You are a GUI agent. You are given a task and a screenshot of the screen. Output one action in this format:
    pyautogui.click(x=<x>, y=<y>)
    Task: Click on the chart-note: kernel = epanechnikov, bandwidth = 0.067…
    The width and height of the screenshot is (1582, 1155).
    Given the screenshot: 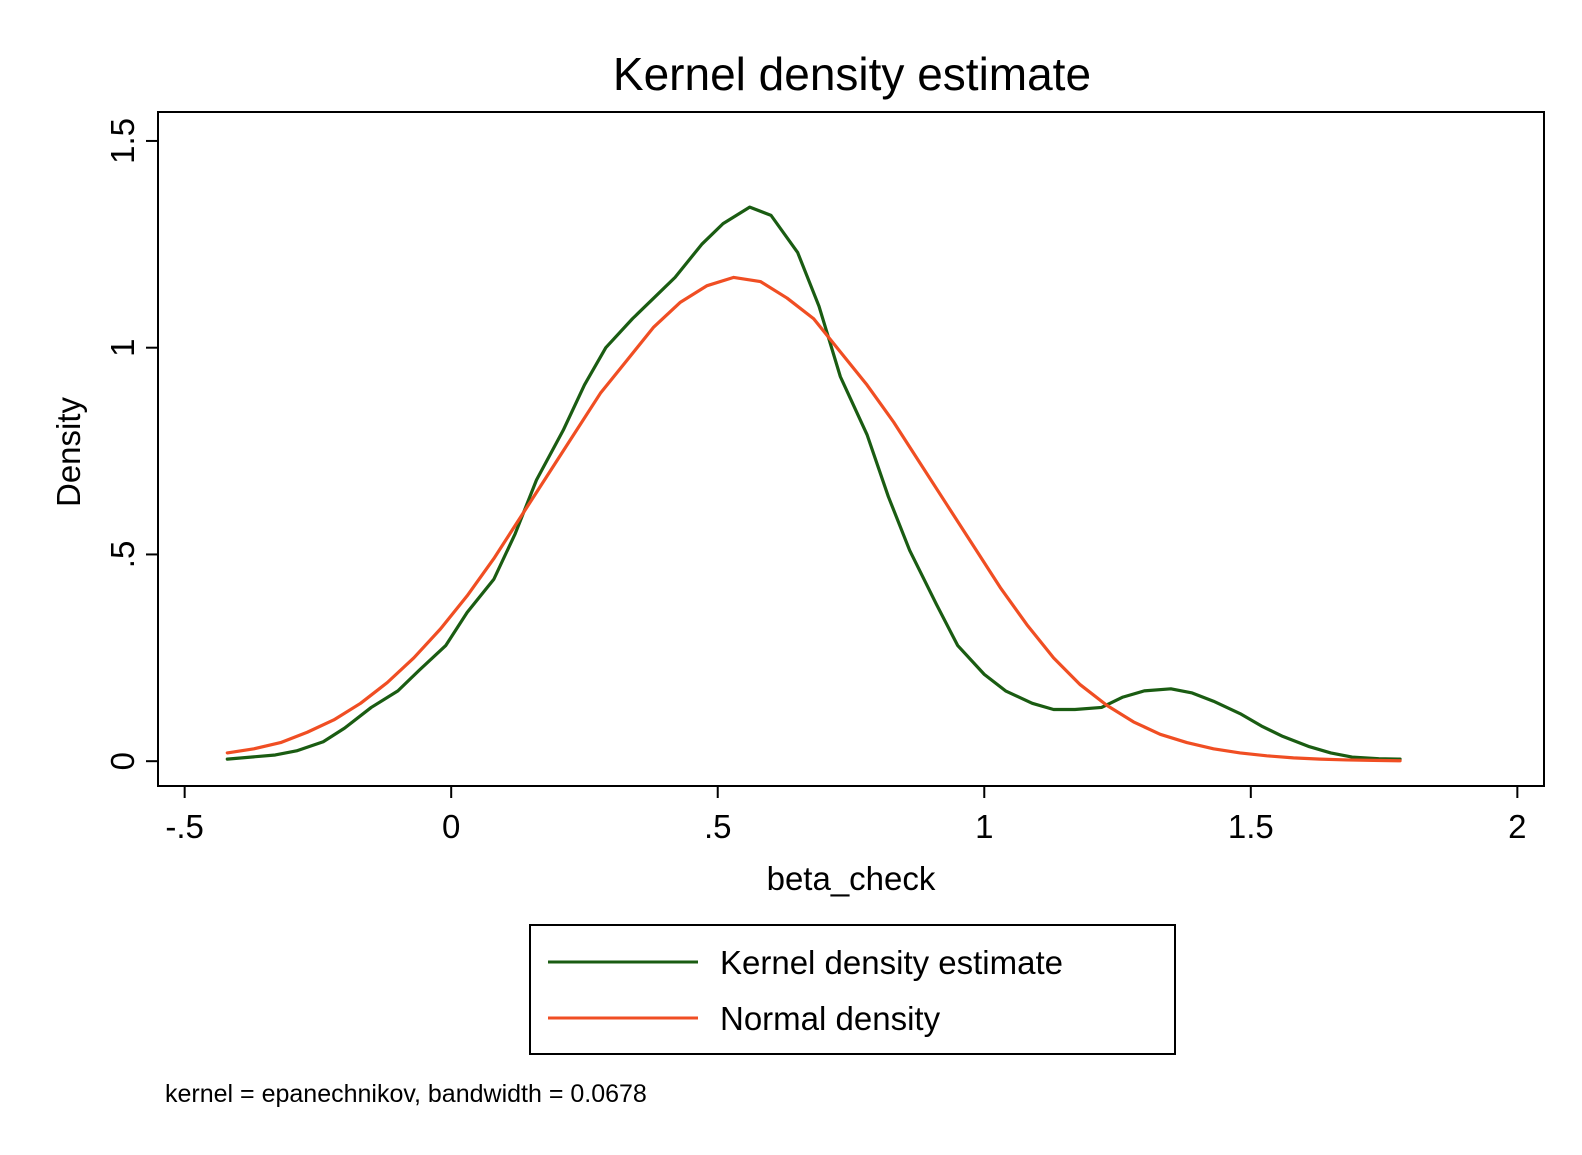 What is the action you would take?
    pyautogui.click(x=406, y=1094)
    